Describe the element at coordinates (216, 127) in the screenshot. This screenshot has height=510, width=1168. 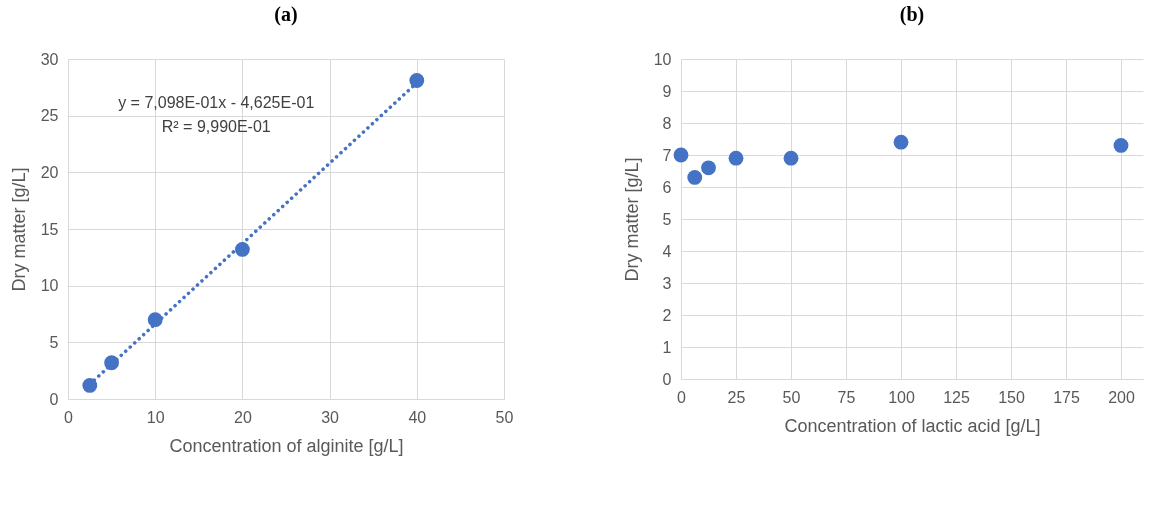
I see `annotation: R² = 9,990E-01` at that location.